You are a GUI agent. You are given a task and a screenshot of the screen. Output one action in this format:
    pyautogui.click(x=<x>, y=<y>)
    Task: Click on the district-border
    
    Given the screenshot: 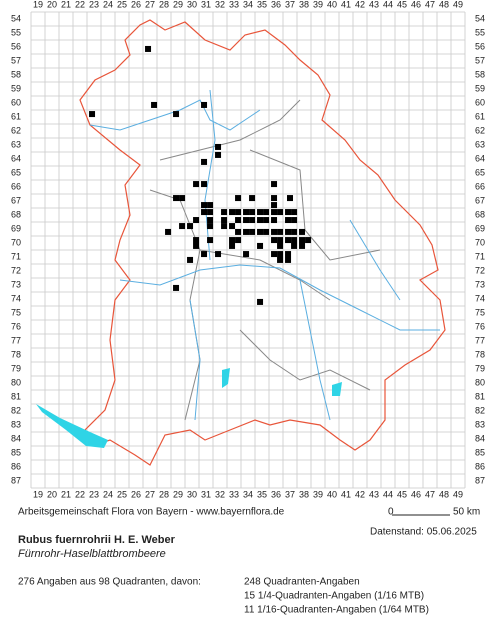 What is the action you would take?
    pyautogui.click(x=305, y=360)
    